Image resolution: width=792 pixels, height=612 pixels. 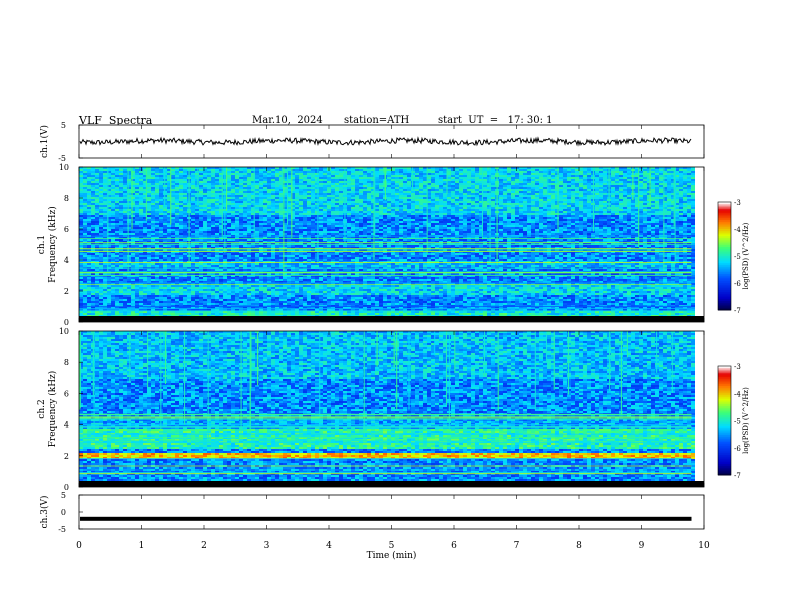 What do you see at coordinates (267, 546) in the screenshot?
I see `x-tick-label: 3` at bounding box center [267, 546].